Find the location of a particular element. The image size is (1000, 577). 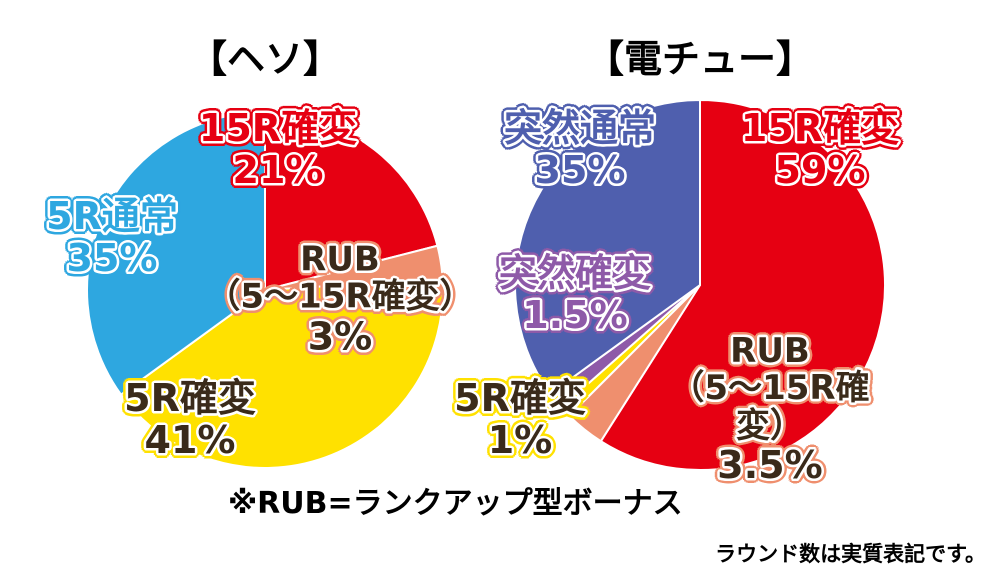

slice-label: RUB （5～15R確変） 3% is located at coordinates (340, 299).